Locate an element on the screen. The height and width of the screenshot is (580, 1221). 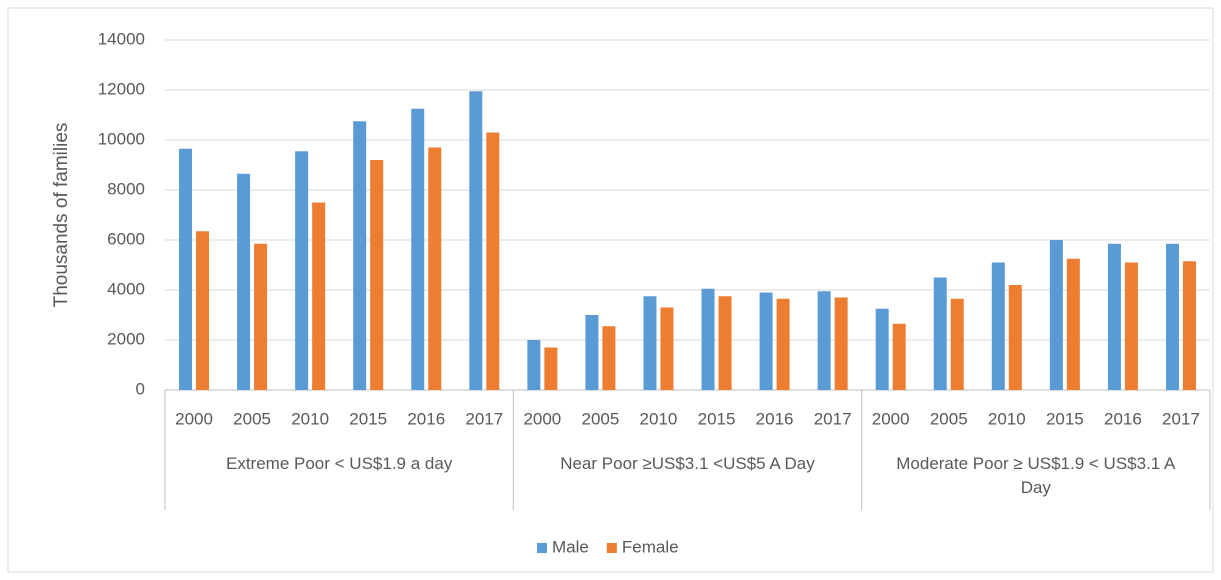
y-tick-label: 4000 is located at coordinates (126, 288).